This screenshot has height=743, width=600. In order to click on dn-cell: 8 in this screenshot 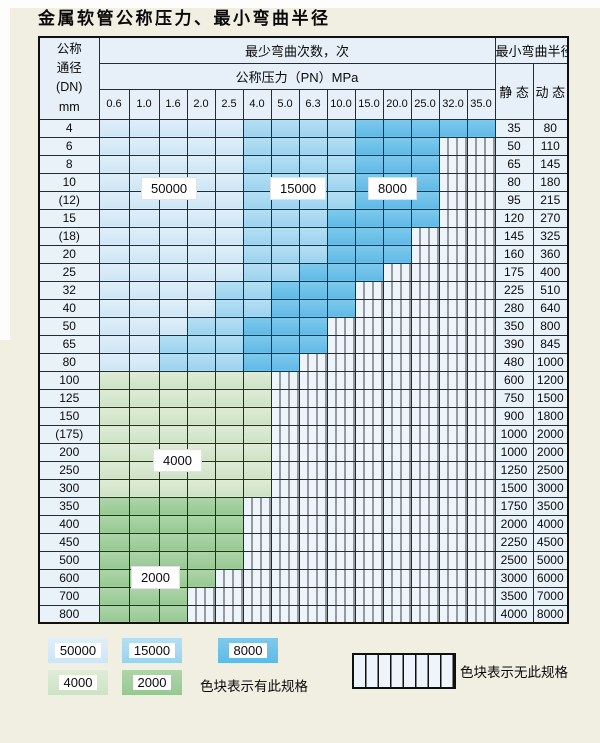, I will do `click(69, 164)`.